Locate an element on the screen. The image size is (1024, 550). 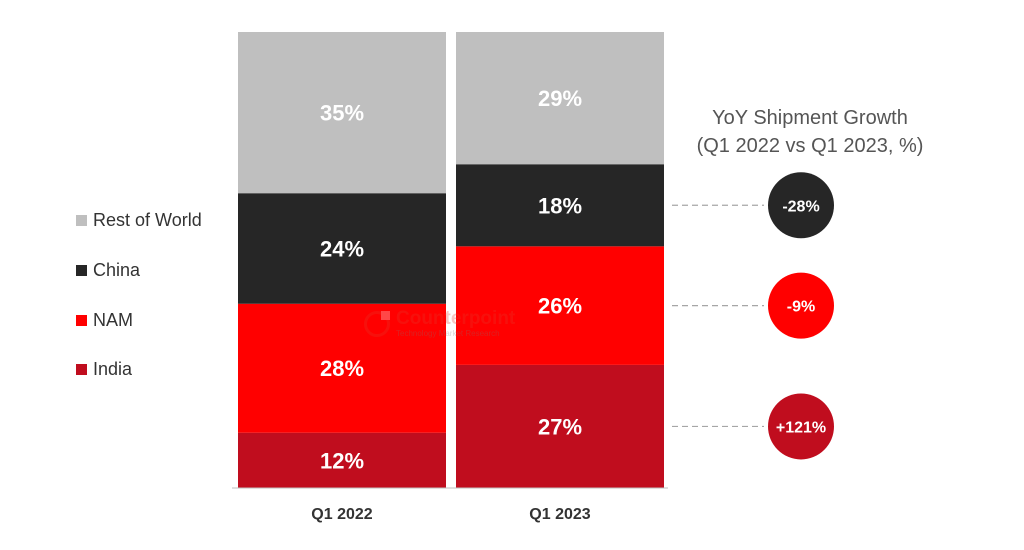
bar-nam-q1-2023 is located at coordinates (560, 305).